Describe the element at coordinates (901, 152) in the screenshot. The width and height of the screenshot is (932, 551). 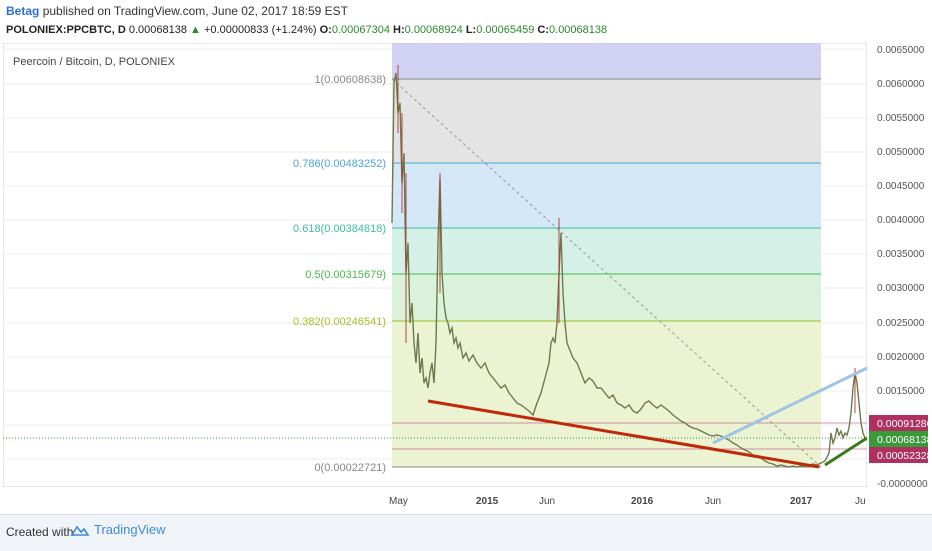
I see `svg-text: 0.0050000` at that location.